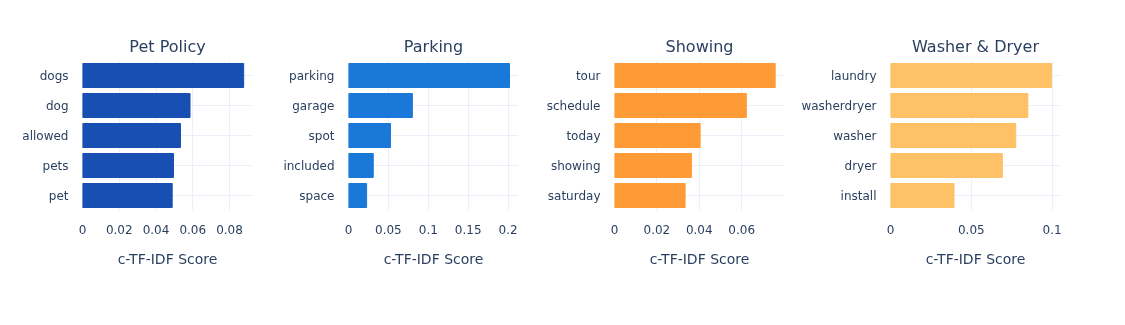 This screenshot has width=1125, height=325. What do you see at coordinates (855, 135) in the screenshot?
I see `y-tick-label: washer` at bounding box center [855, 135].